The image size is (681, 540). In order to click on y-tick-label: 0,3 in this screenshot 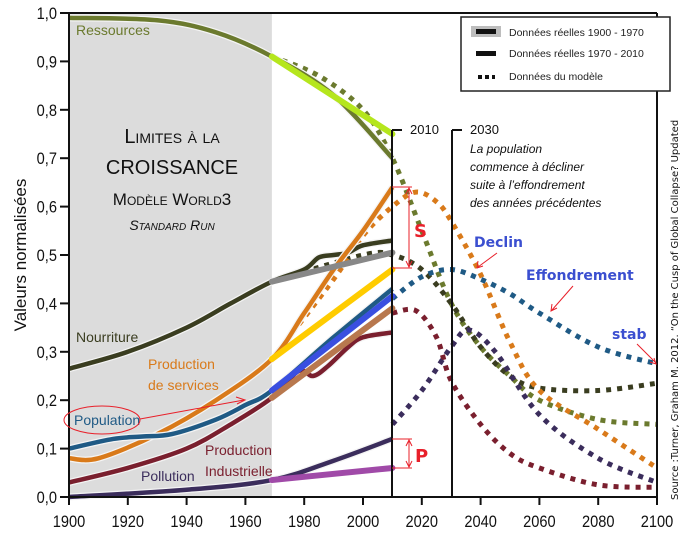, I will do `click(47, 353)`.